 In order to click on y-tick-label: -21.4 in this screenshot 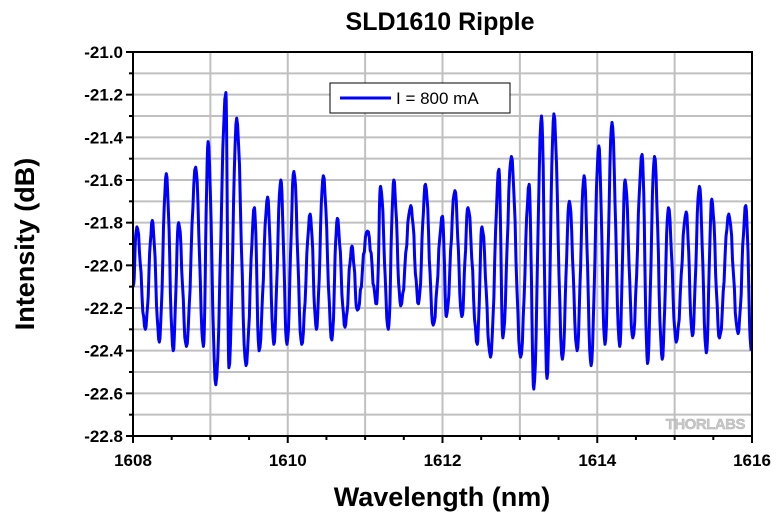, I will do `click(103, 137)`.